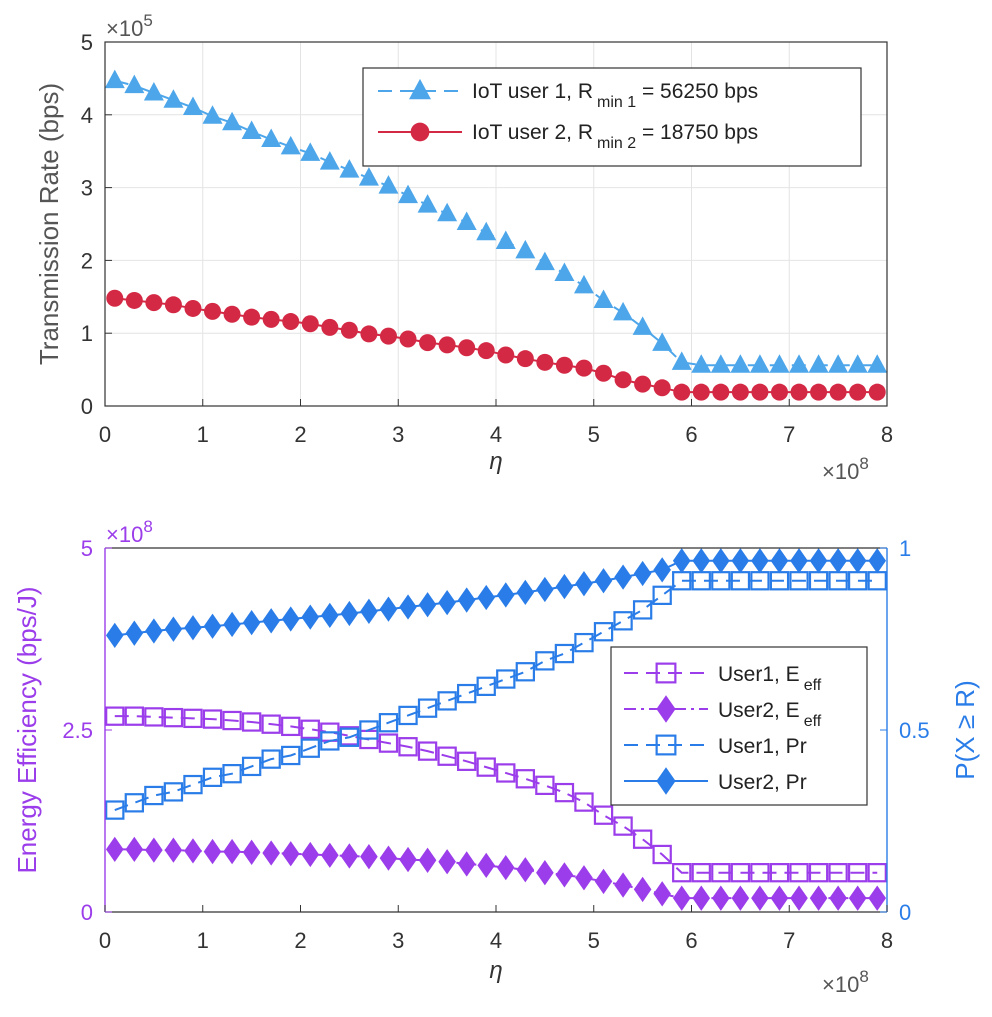 The height and width of the screenshot is (1017, 992). Describe the element at coordinates (77, 730) in the screenshot. I see `bottom-left-tick-label: 2.5` at that location.